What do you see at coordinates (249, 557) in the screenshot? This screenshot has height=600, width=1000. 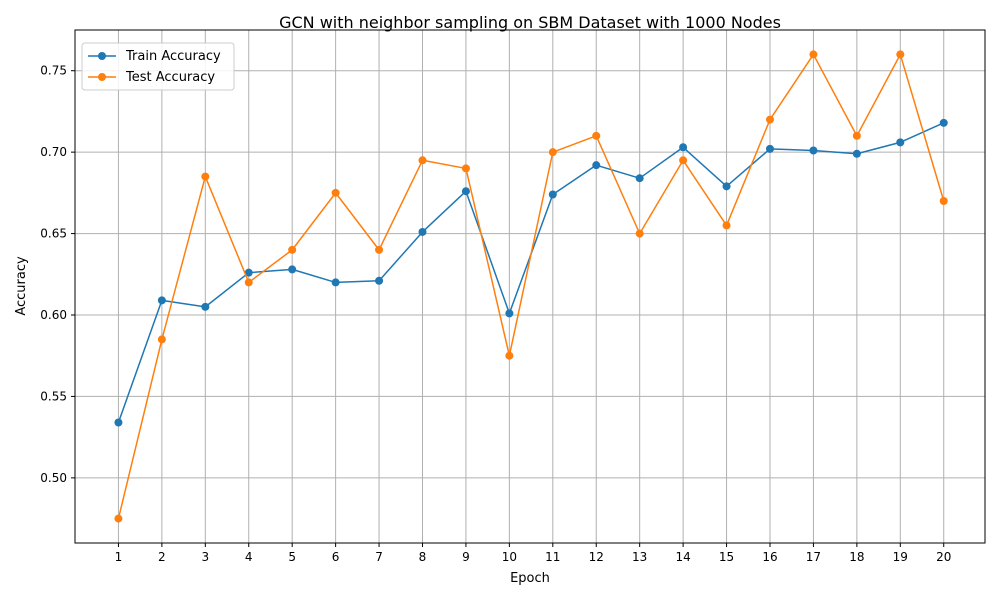 I see `x-tick-label: 4` at bounding box center [249, 557].